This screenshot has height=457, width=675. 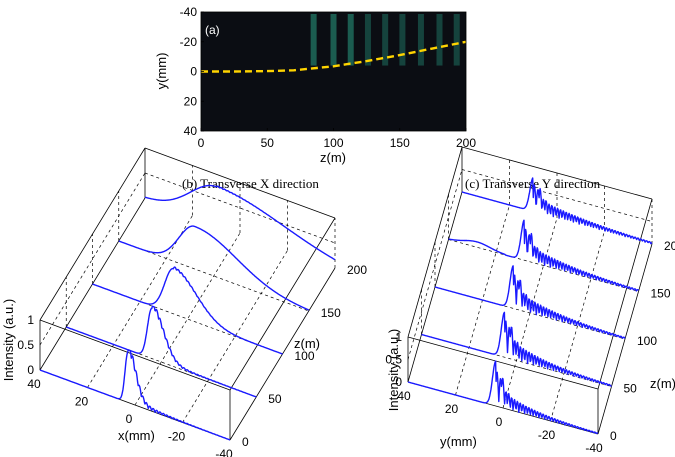 I want to click on x-tick-label-1: 50, so click(x=268, y=143).